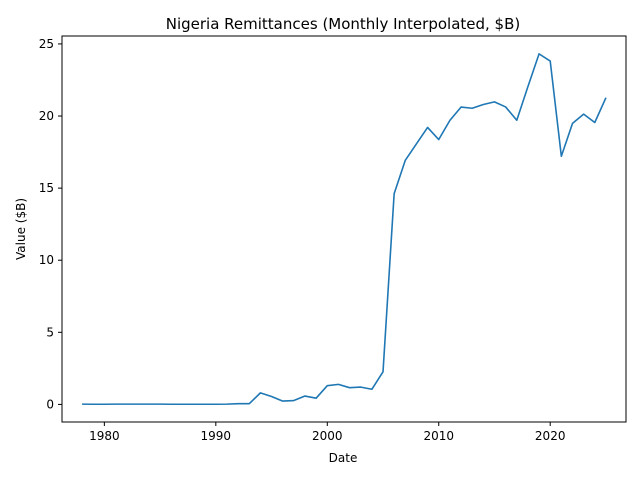  Describe the element at coordinates (46, 260) in the screenshot. I see `y-tick-label: 10` at that location.